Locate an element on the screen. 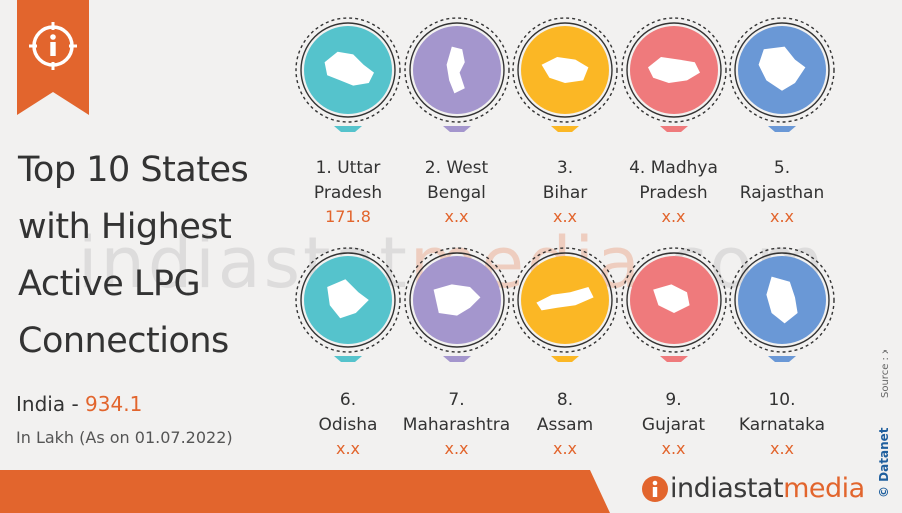 This screenshot has width=902, height=513. state-label: 9. Gujarat x.x is located at coordinates (674, 424).